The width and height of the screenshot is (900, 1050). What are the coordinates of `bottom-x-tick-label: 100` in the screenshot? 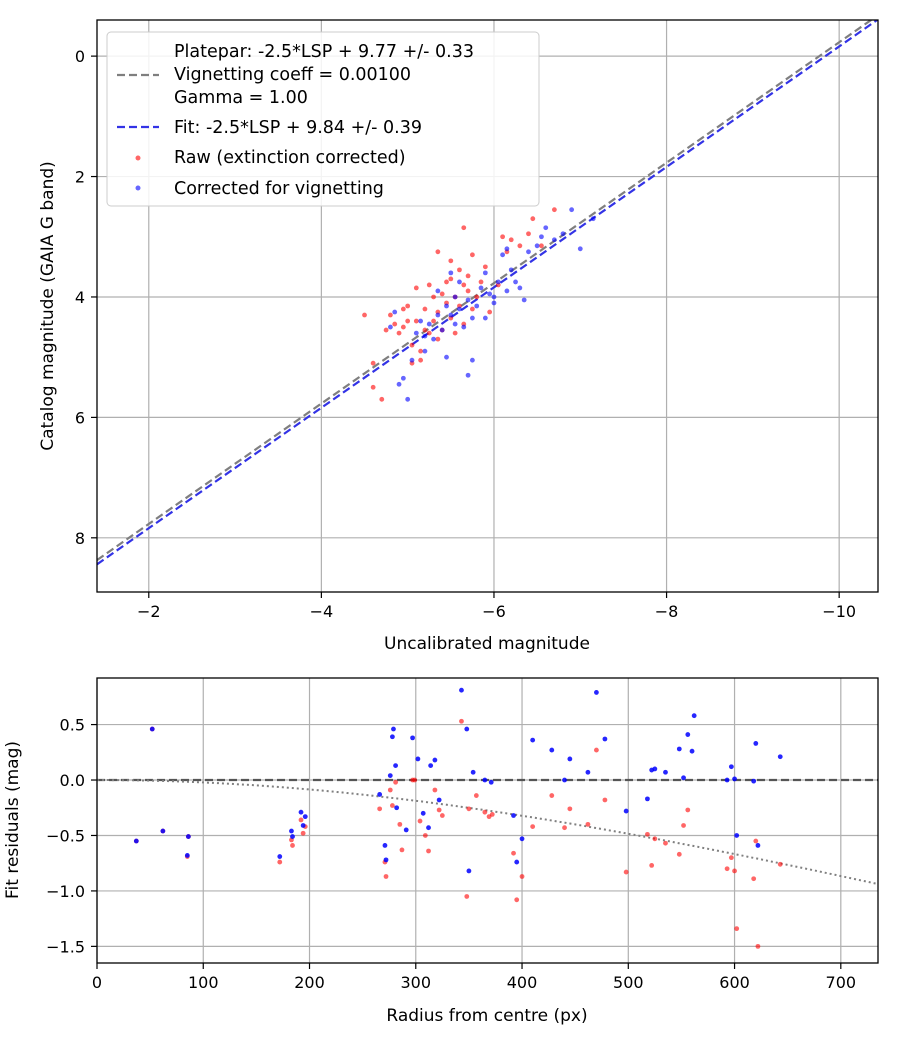 It's located at (203, 982).